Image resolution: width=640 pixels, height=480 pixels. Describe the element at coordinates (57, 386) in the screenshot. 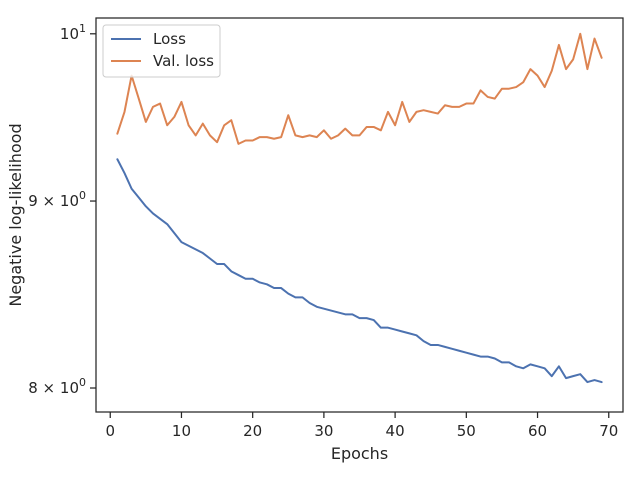

I see `y-tick-label: 8 × 100` at that location.